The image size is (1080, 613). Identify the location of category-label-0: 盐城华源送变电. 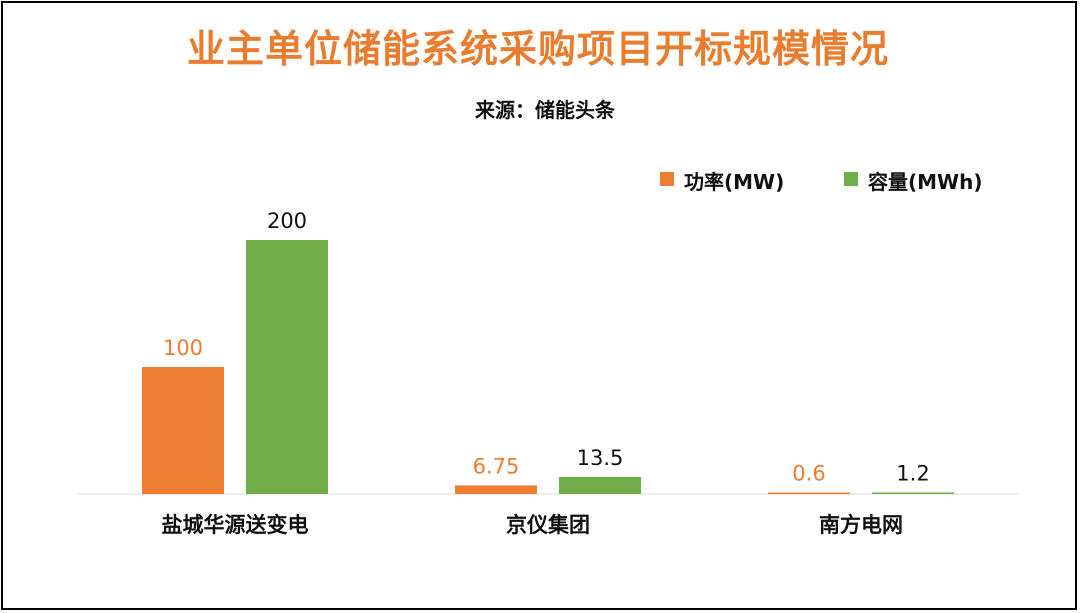
(235, 525).